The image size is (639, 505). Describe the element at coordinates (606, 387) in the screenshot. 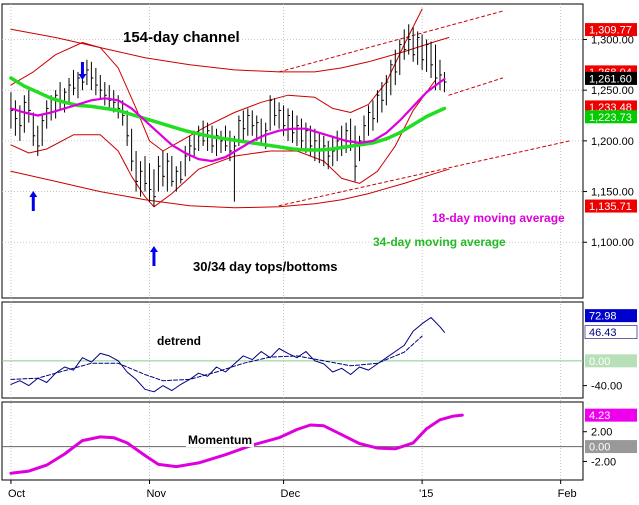

I see `y-tick-label: -40.00` at that location.